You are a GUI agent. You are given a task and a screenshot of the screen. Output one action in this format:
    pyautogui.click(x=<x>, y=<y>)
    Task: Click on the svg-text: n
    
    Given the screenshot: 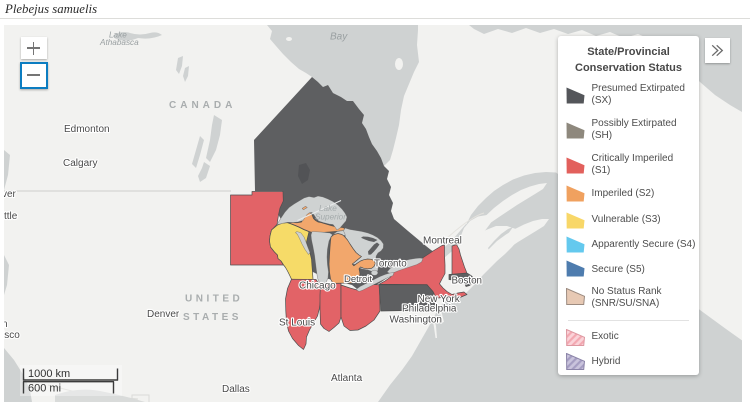 What is the action you would take?
    pyautogui.click(x=5, y=324)
    